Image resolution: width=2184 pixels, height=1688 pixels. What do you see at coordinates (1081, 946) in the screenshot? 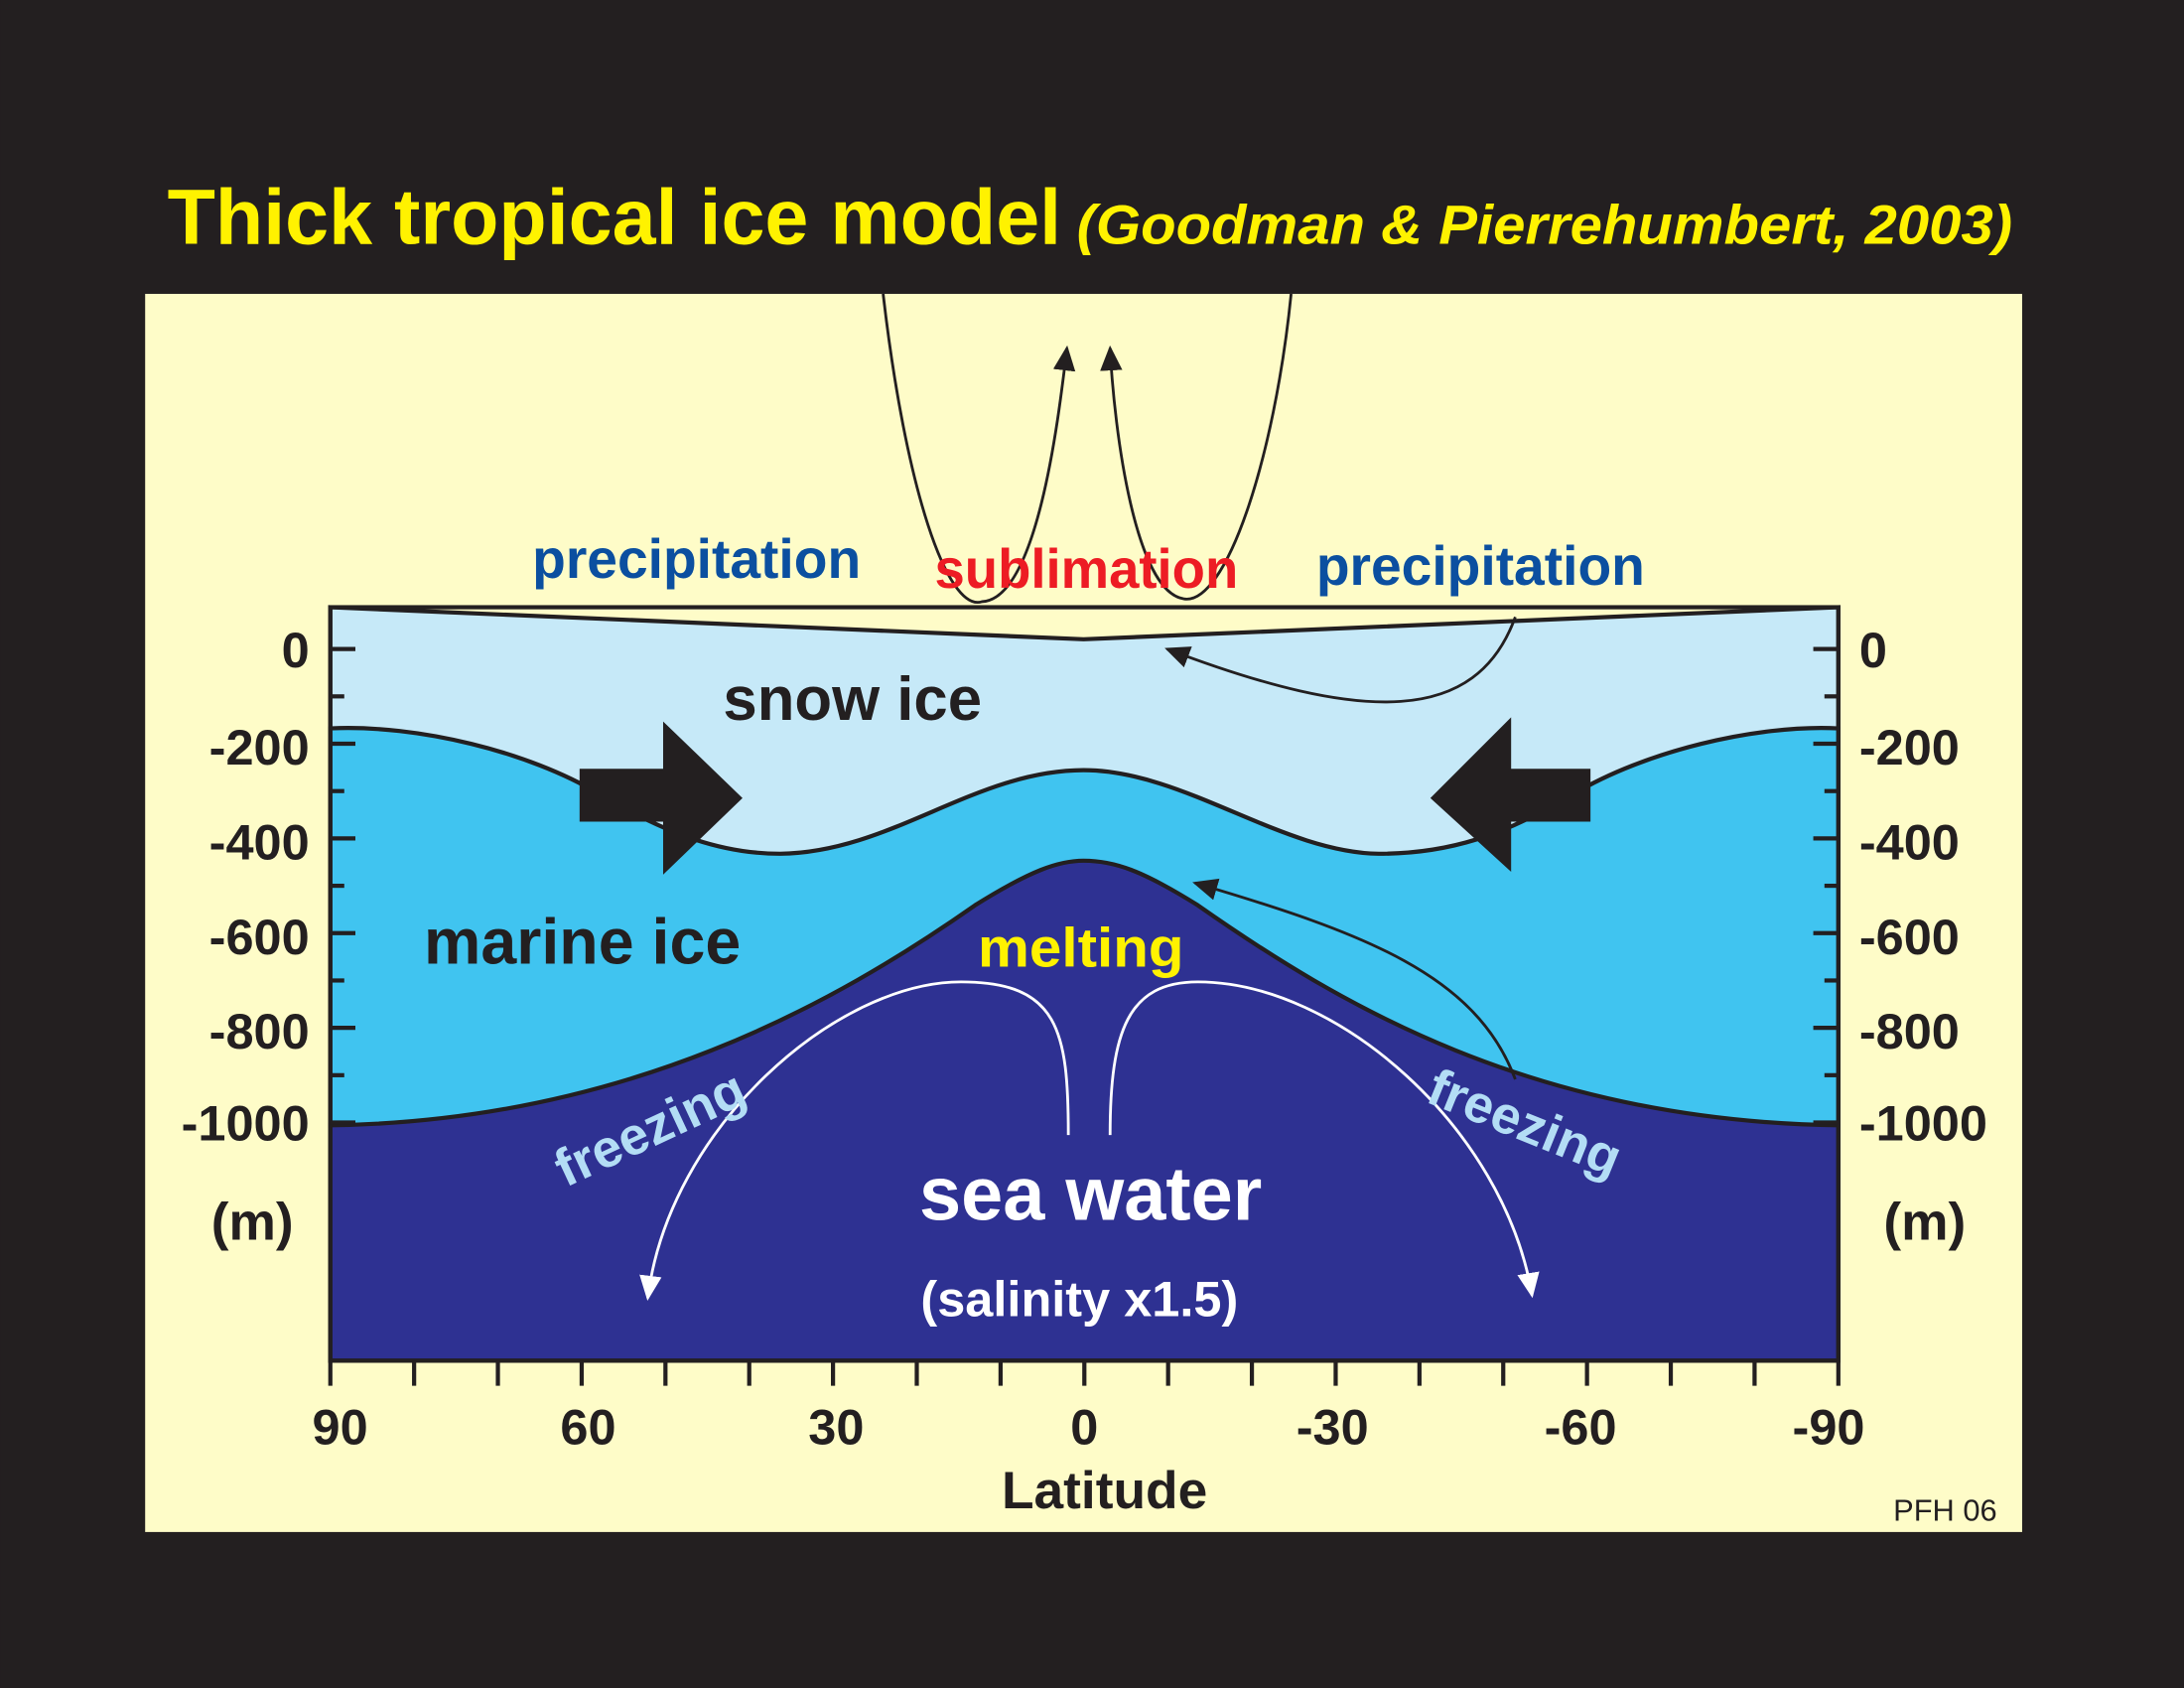
I see `label: melting` at bounding box center [1081, 946].